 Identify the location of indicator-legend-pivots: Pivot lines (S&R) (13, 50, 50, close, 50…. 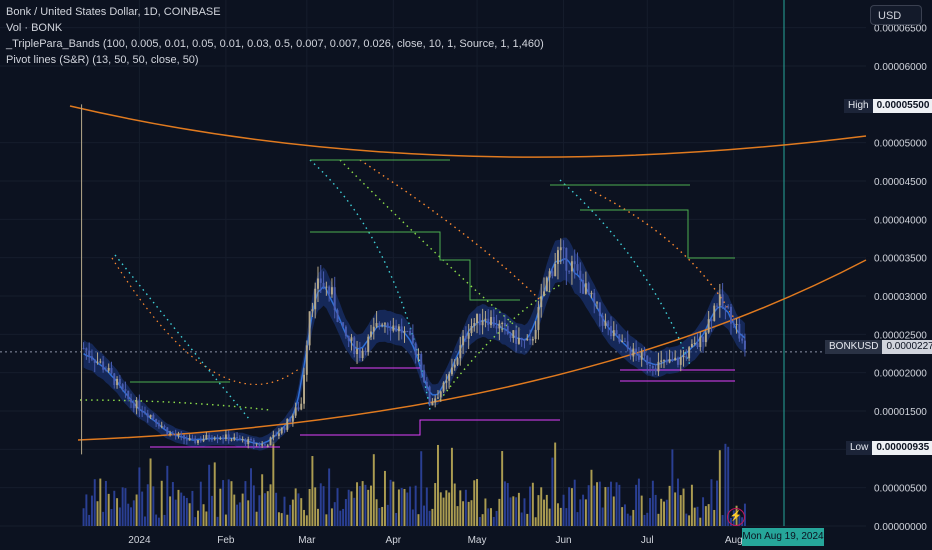
(102, 60).